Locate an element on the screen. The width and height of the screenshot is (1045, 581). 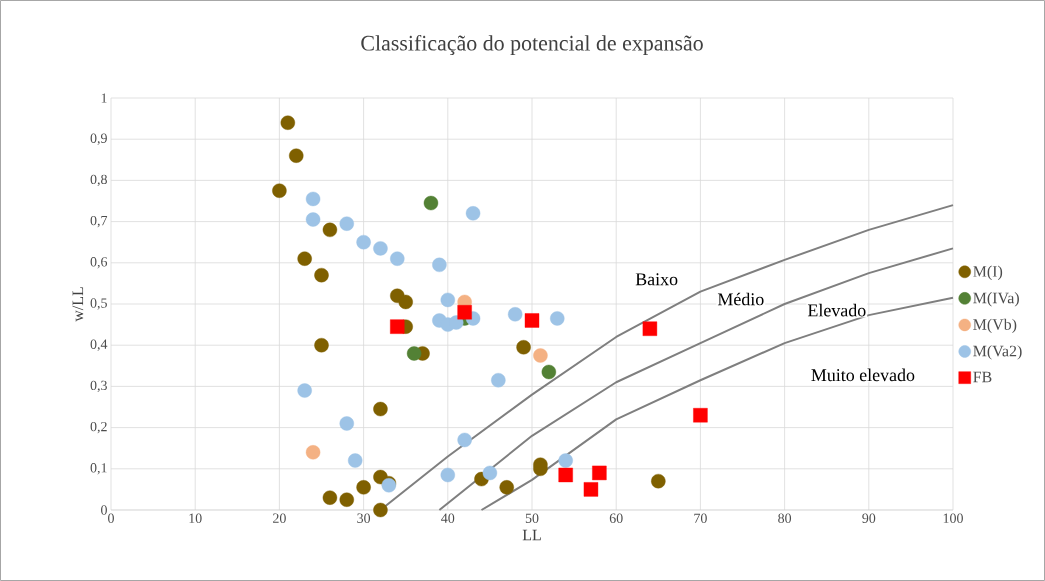
annotation: Elevado is located at coordinates (836, 310).